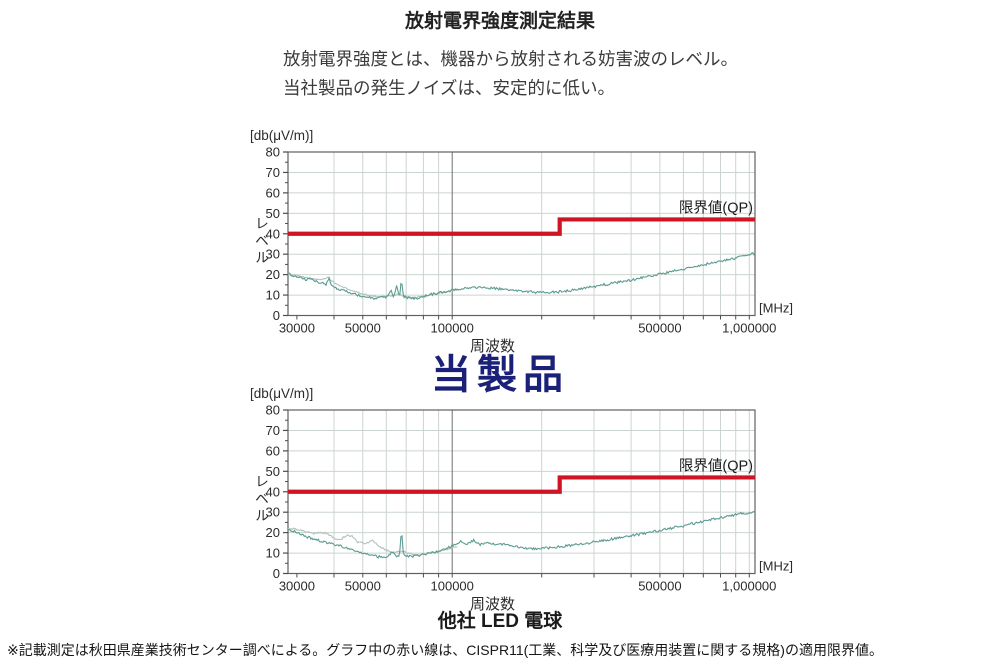  Describe the element at coordinates (449, 88) in the screenshot. I see `description-line-2: 当社製品の発生ノイズは、安定的に低い。` at that location.